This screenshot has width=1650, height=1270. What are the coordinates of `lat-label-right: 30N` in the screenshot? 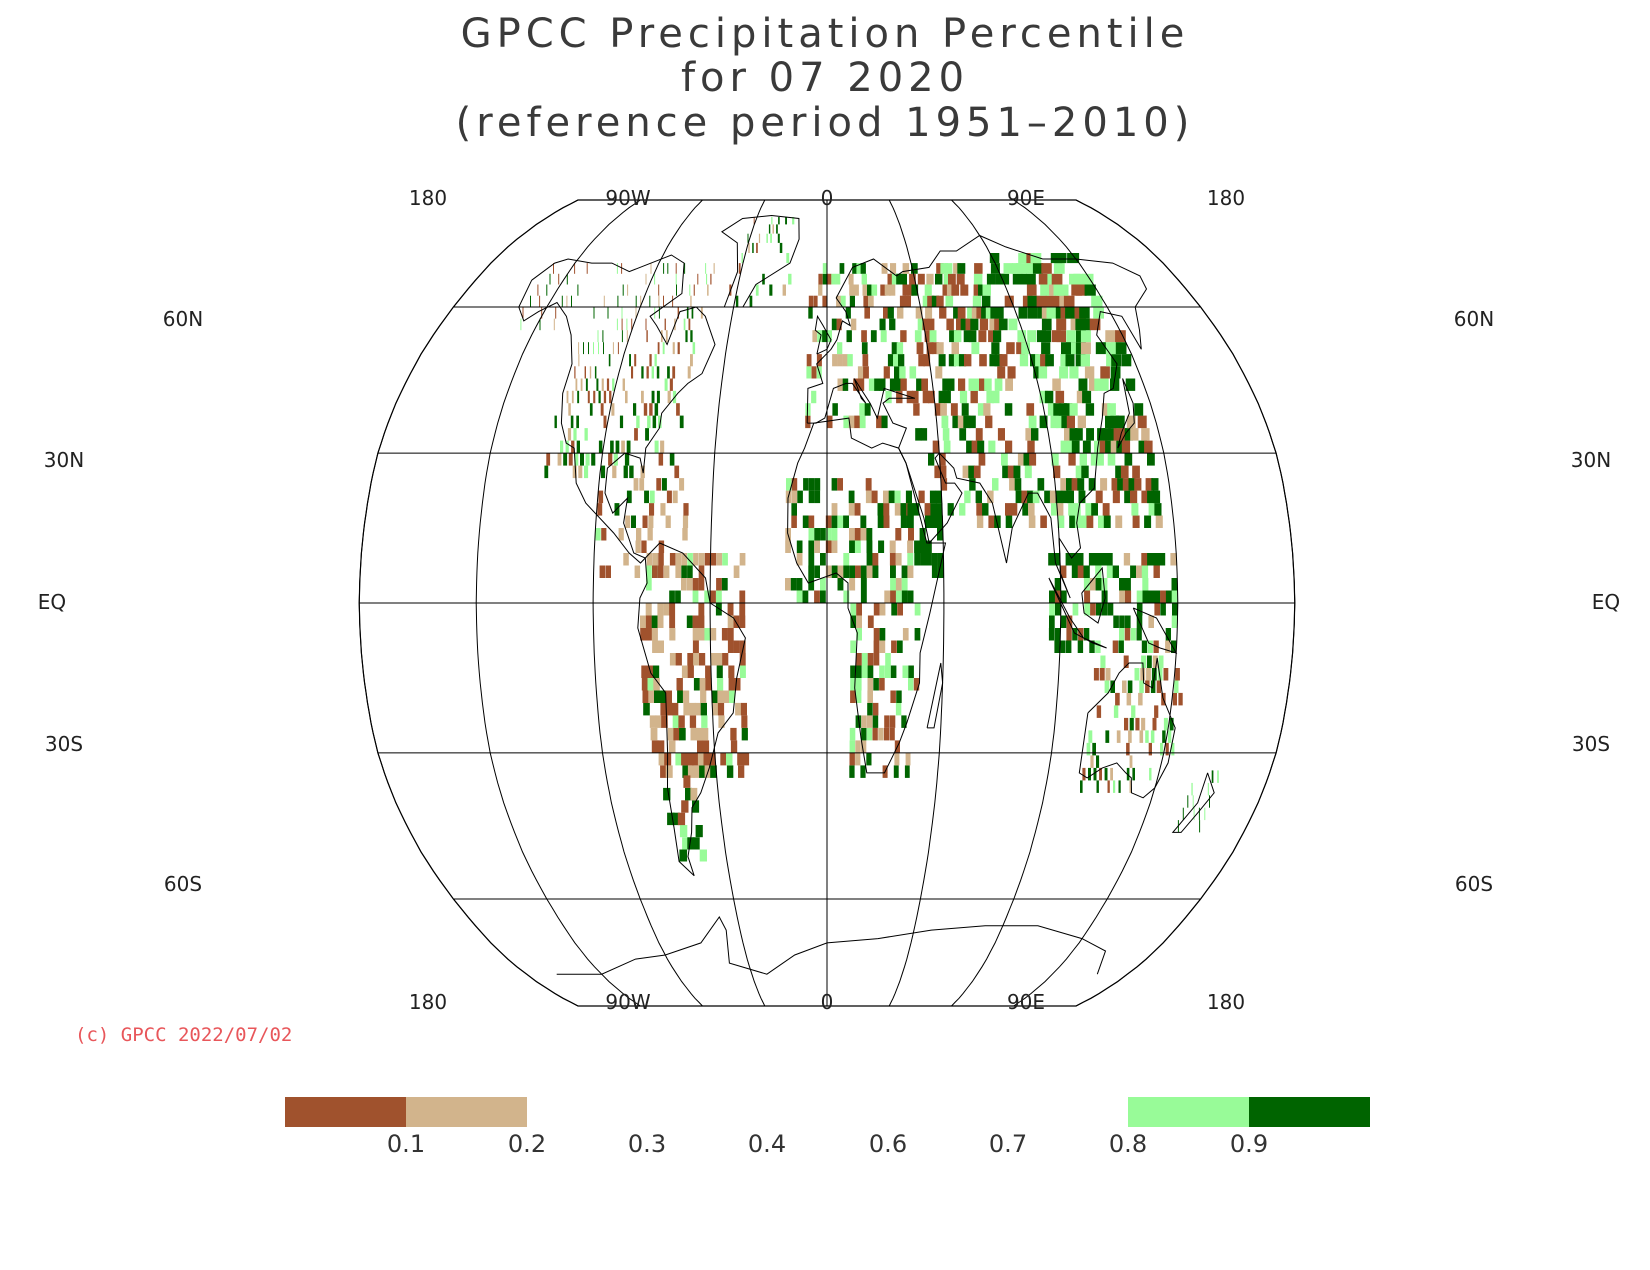 It's located at (1591, 460).